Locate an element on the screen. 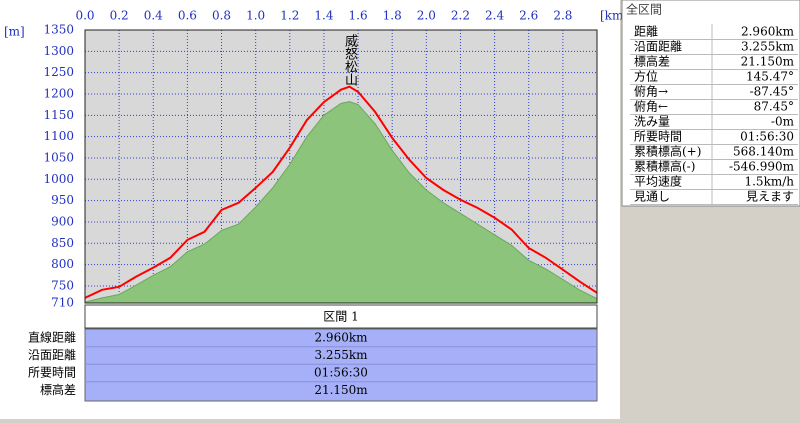 Image resolution: width=800 pixels, height=423 pixels. y-tick-label: 1200 is located at coordinates (58, 93).